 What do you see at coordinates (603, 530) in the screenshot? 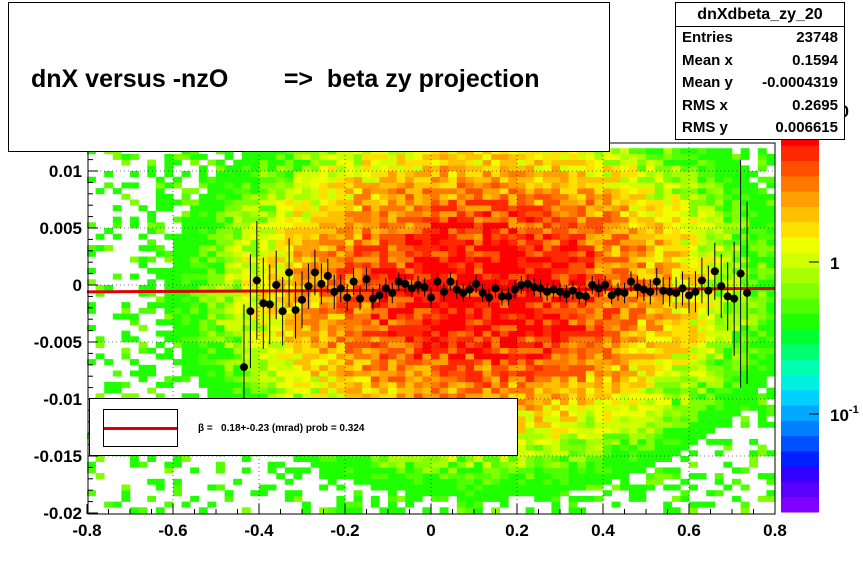
I see `x-tick-label: 0.4` at bounding box center [603, 530].